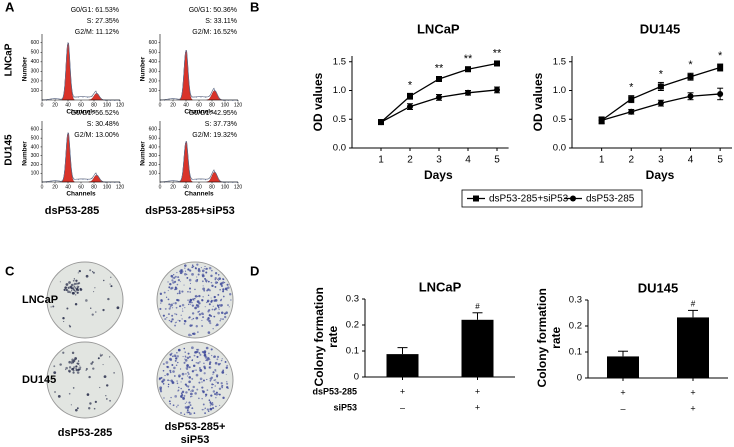 Image resolution: width=734 pixels, height=447 pixels. Describe the element at coordinates (212, 105) in the screenshot. I see `x-tick-label: 80` at that location.